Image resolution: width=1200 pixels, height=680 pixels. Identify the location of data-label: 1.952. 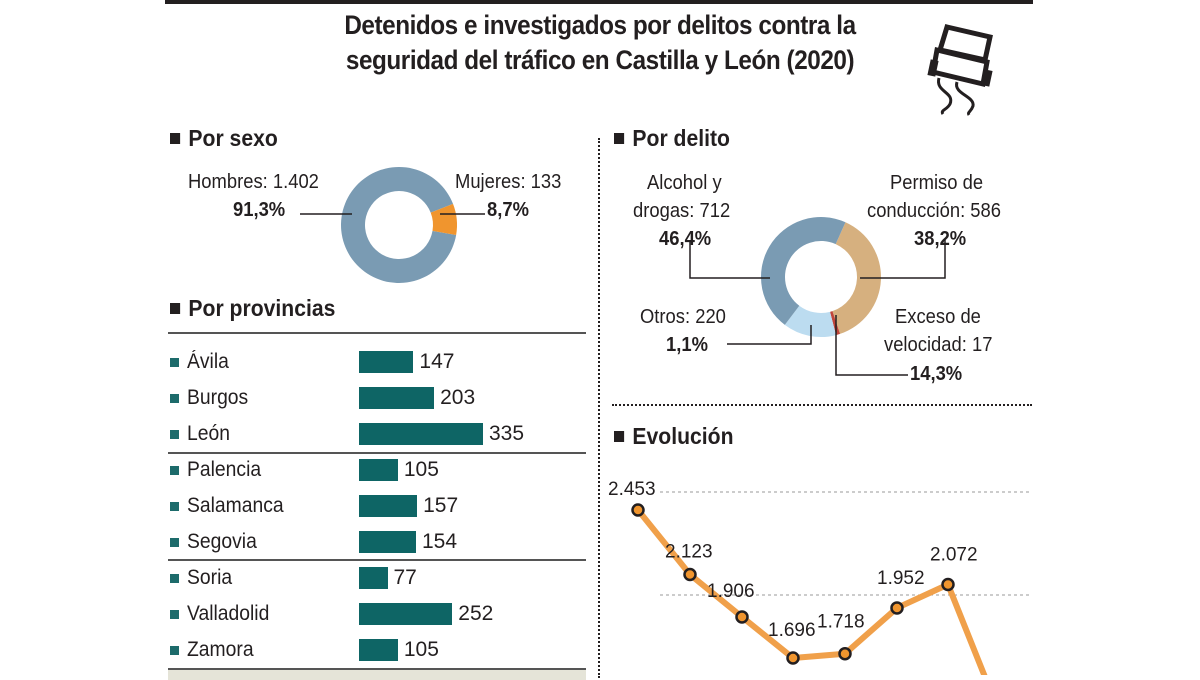
(901, 578).